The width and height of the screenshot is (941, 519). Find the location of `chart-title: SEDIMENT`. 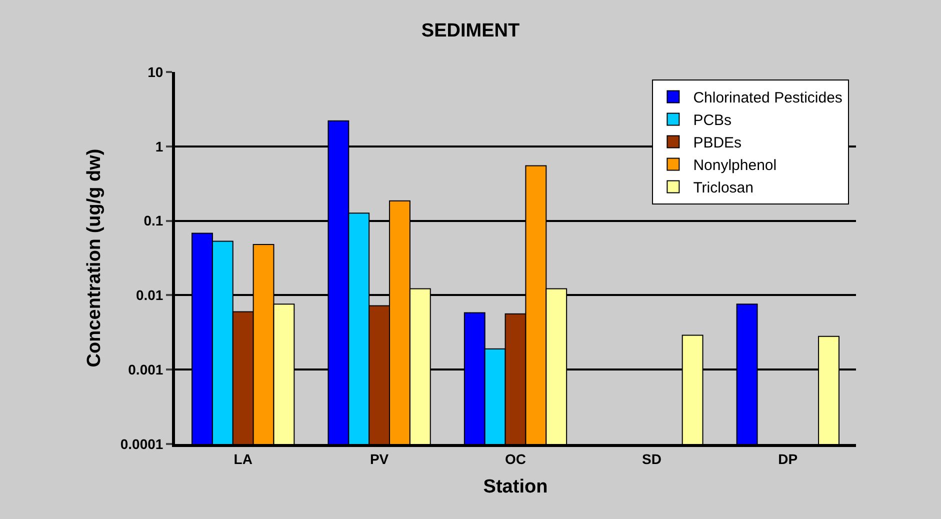

chart-title: SEDIMENT is located at coordinates (470, 31).